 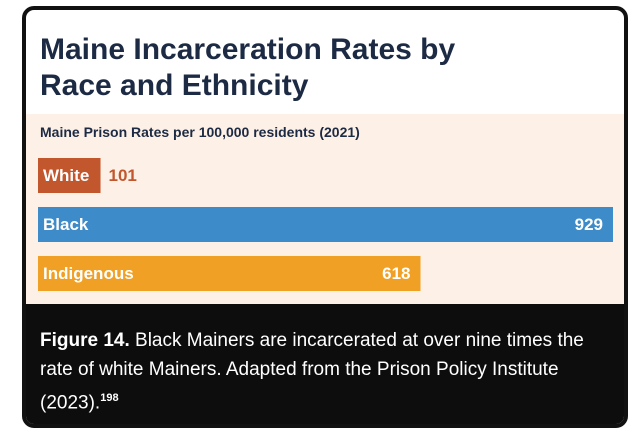 What do you see at coordinates (396, 273) in the screenshot?
I see `value-label: 618` at bounding box center [396, 273].